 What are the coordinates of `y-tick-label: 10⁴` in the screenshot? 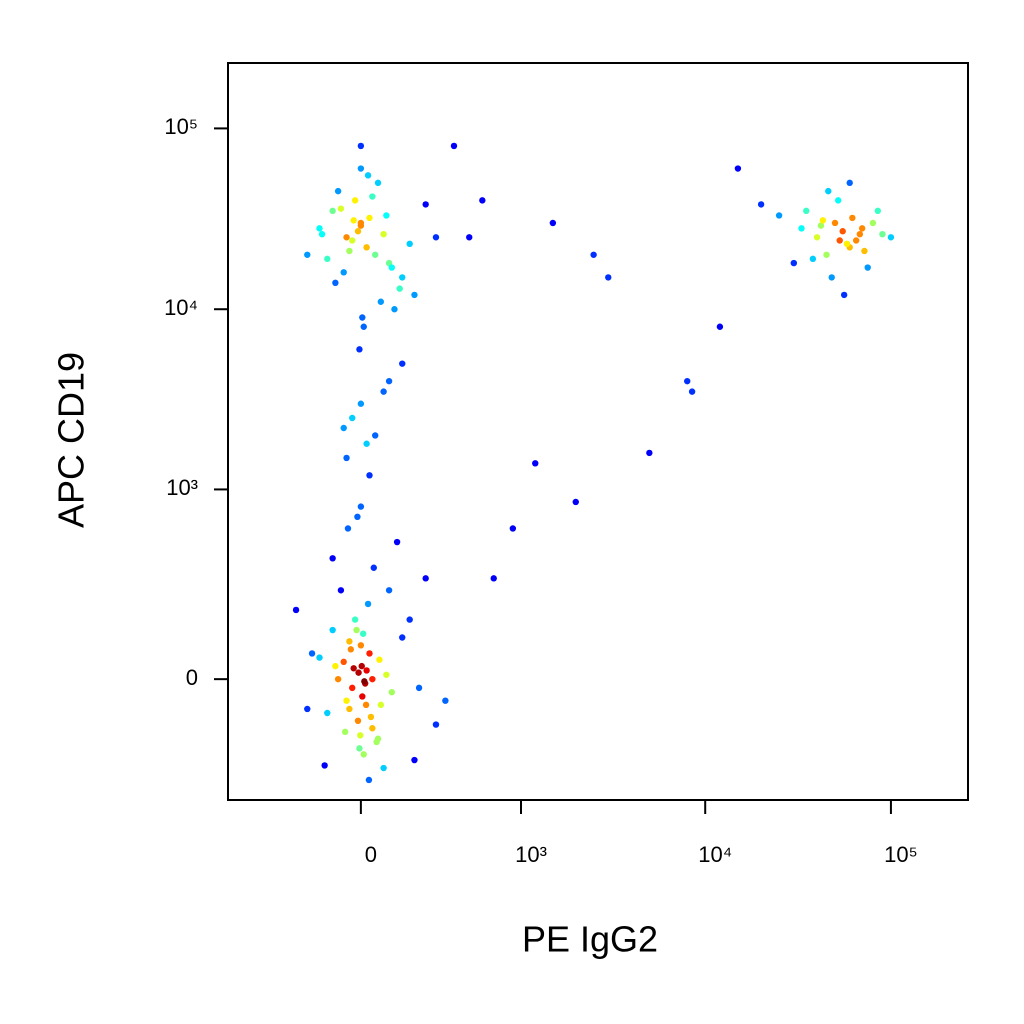 It's located at (181, 307).